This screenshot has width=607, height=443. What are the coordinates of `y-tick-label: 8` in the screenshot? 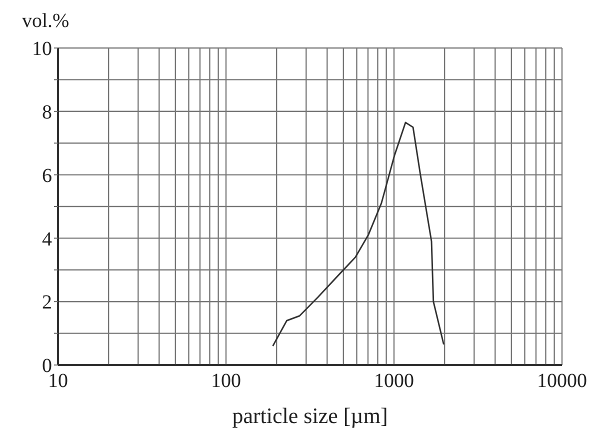 It's located at (47, 113).